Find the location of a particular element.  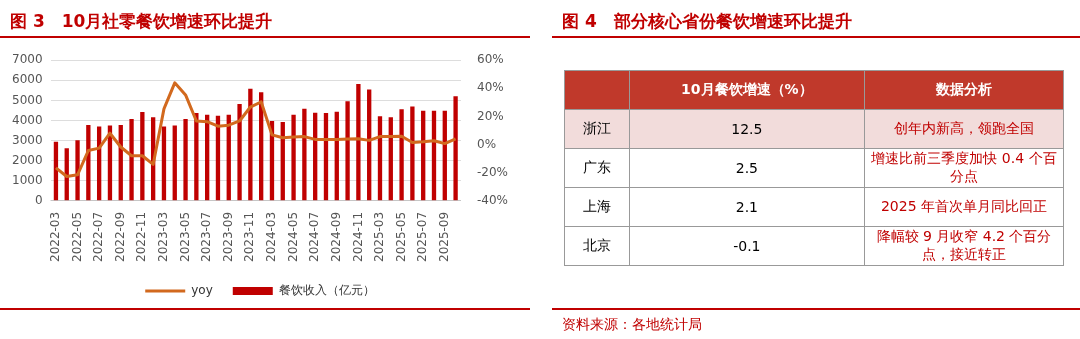

x-tick-label: 2023-03 is located at coordinates (163, 236).